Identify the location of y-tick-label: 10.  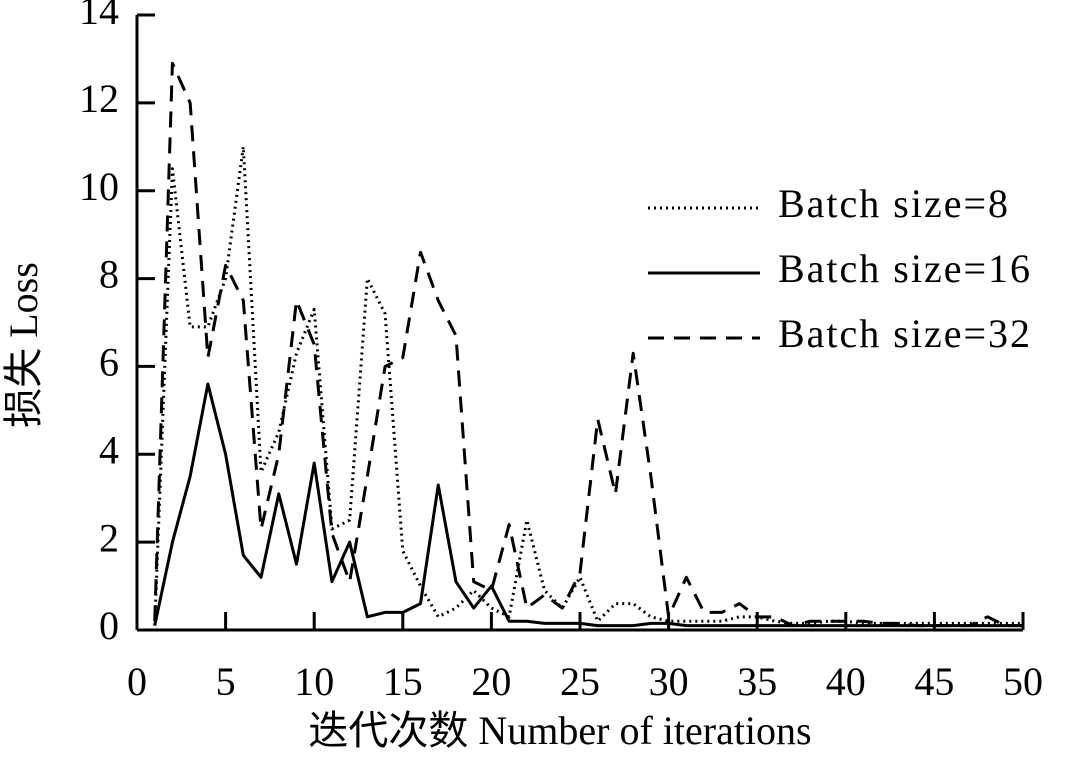
(99, 186).